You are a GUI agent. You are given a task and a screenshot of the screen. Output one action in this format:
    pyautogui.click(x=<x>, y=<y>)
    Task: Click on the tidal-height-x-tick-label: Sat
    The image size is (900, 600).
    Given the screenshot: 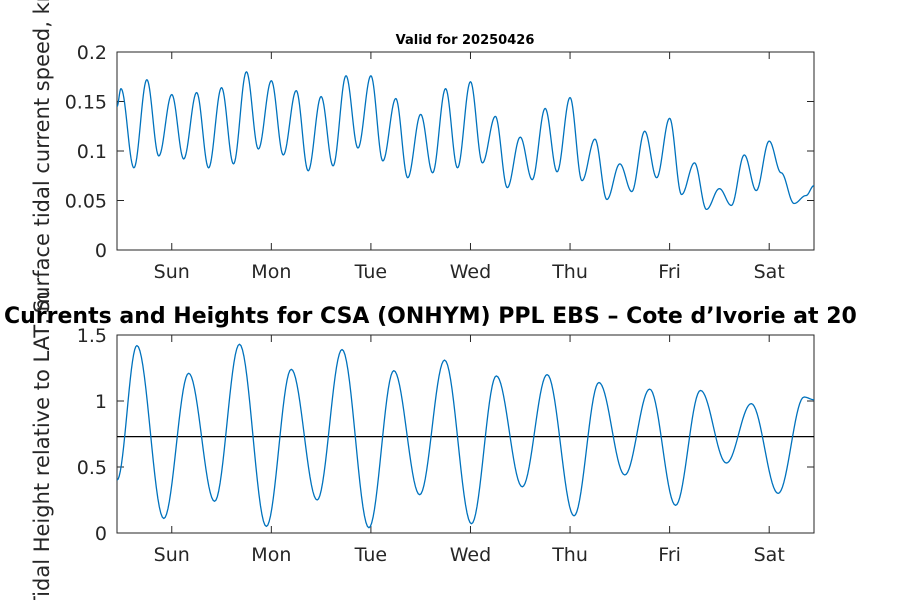 What is the action you would take?
    pyautogui.click(x=769, y=555)
    